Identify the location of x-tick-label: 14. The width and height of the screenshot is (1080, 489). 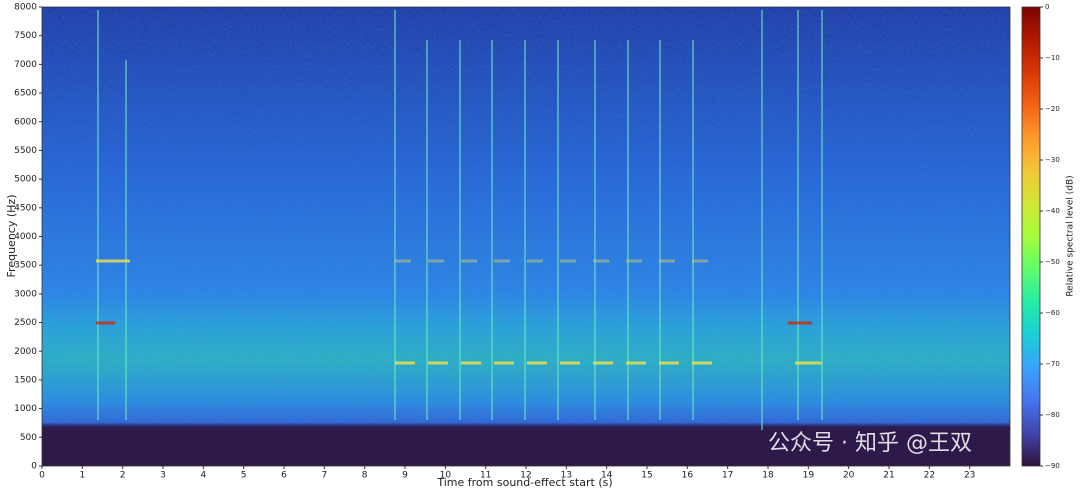
(607, 476).